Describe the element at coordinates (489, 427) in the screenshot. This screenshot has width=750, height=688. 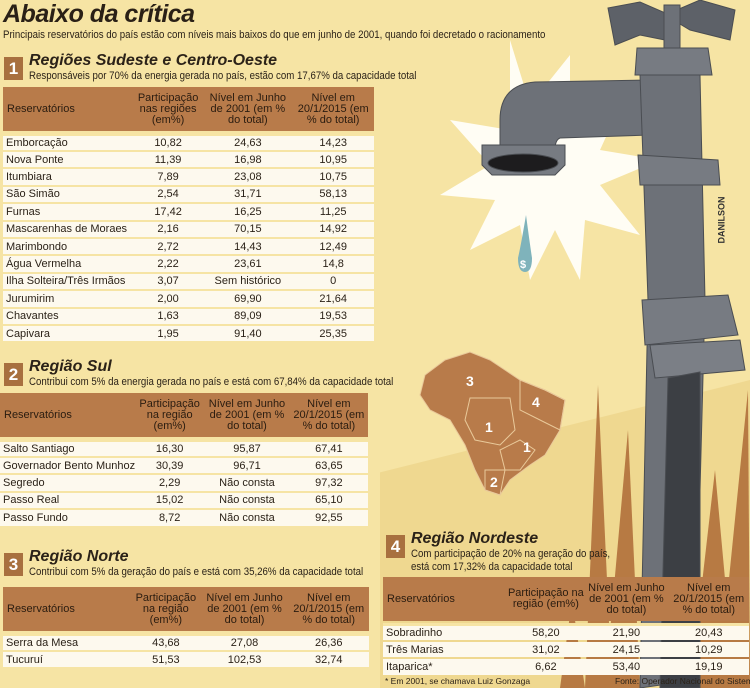
I see `map-label-1: 1` at that location.